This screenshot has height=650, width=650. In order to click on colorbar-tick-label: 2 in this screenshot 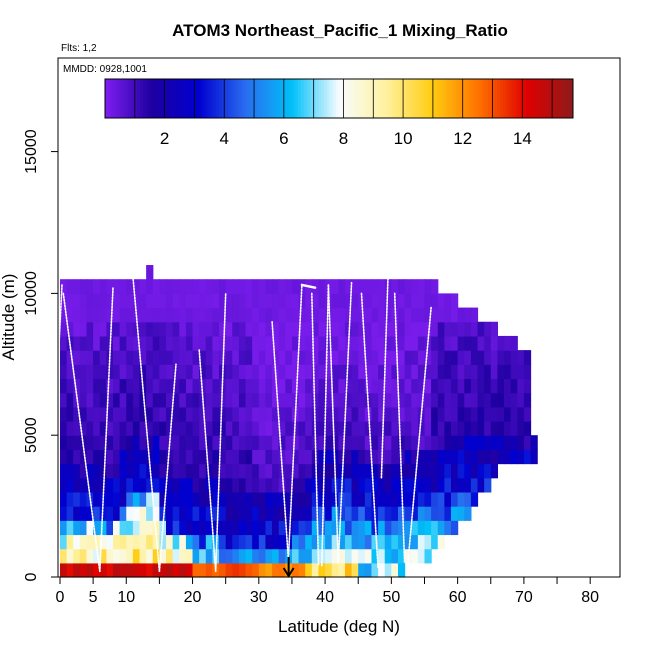, I will do `click(164, 138)`.